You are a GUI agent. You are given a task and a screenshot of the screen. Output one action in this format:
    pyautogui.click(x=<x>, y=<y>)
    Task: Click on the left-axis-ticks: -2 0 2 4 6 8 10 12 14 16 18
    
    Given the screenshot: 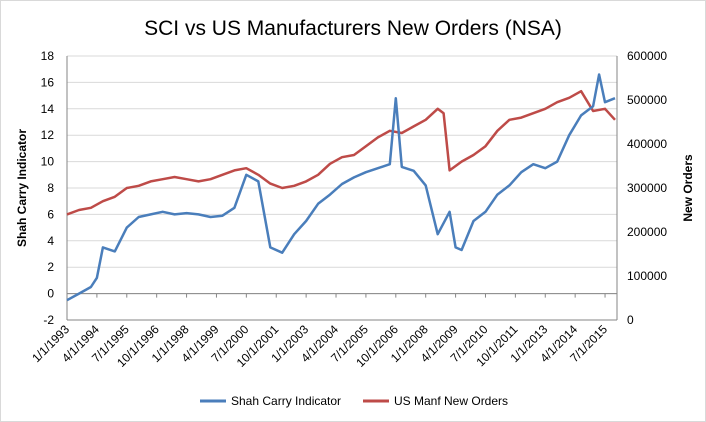 What is the action you would take?
    pyautogui.click(x=48, y=188)
    